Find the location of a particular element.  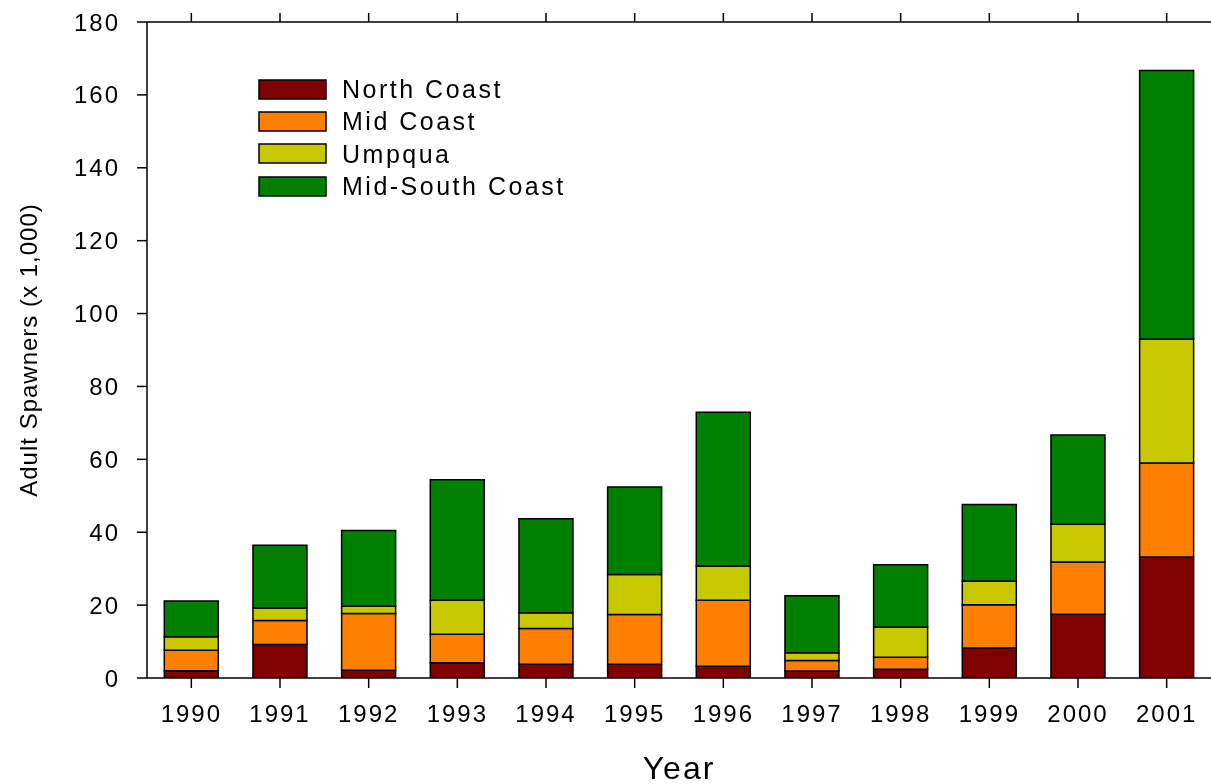

y-tick-label: 40 is located at coordinates (104, 532).